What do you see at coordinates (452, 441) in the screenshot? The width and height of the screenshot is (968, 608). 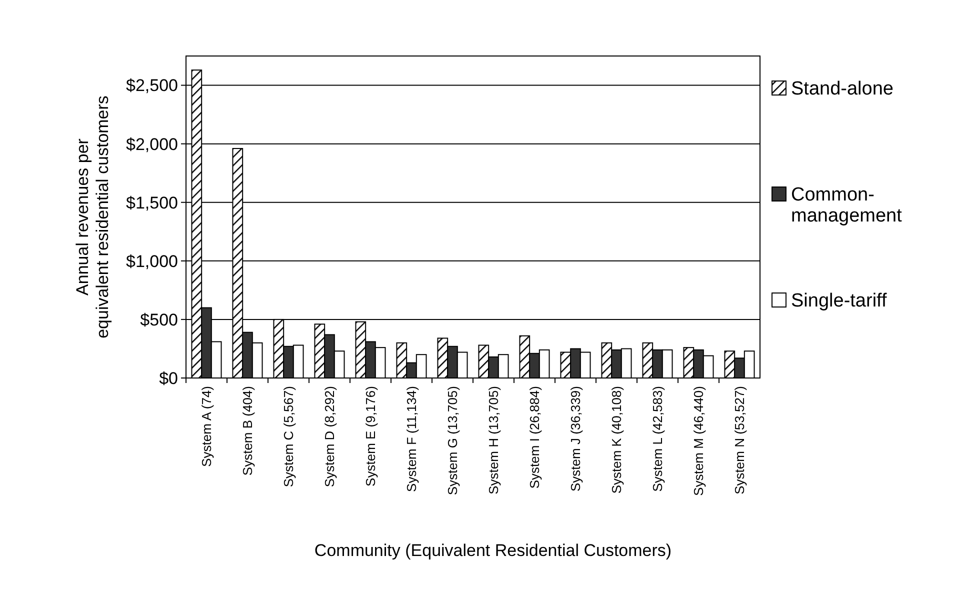 I see `x-tick-label: System G (13,705)` at bounding box center [452, 441].